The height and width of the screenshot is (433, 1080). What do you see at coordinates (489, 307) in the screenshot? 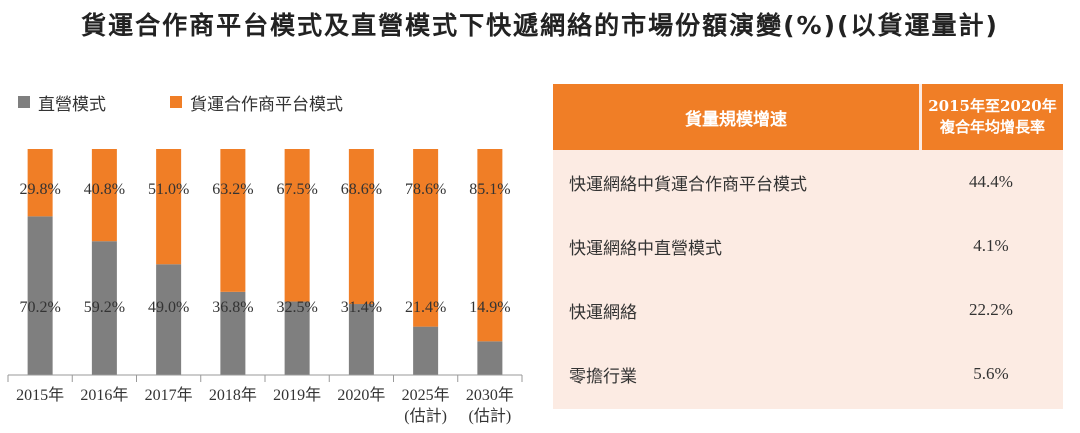
I see `data-label-direct: 14.9%` at bounding box center [489, 307].